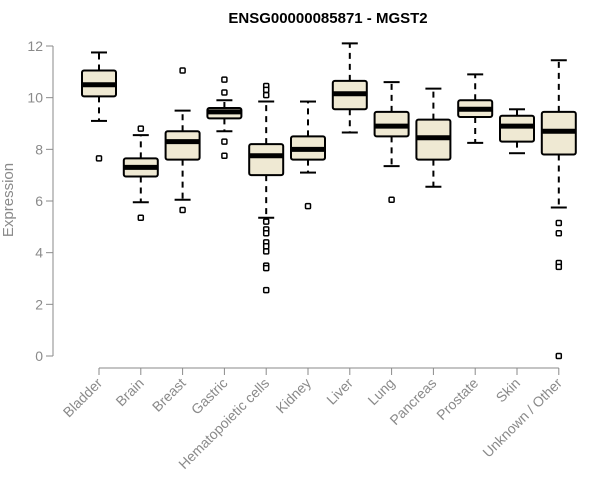 This screenshot has width=600, height=500. Describe the element at coordinates (39, 149) in the screenshot. I see `y-tick-label: 8` at that location.